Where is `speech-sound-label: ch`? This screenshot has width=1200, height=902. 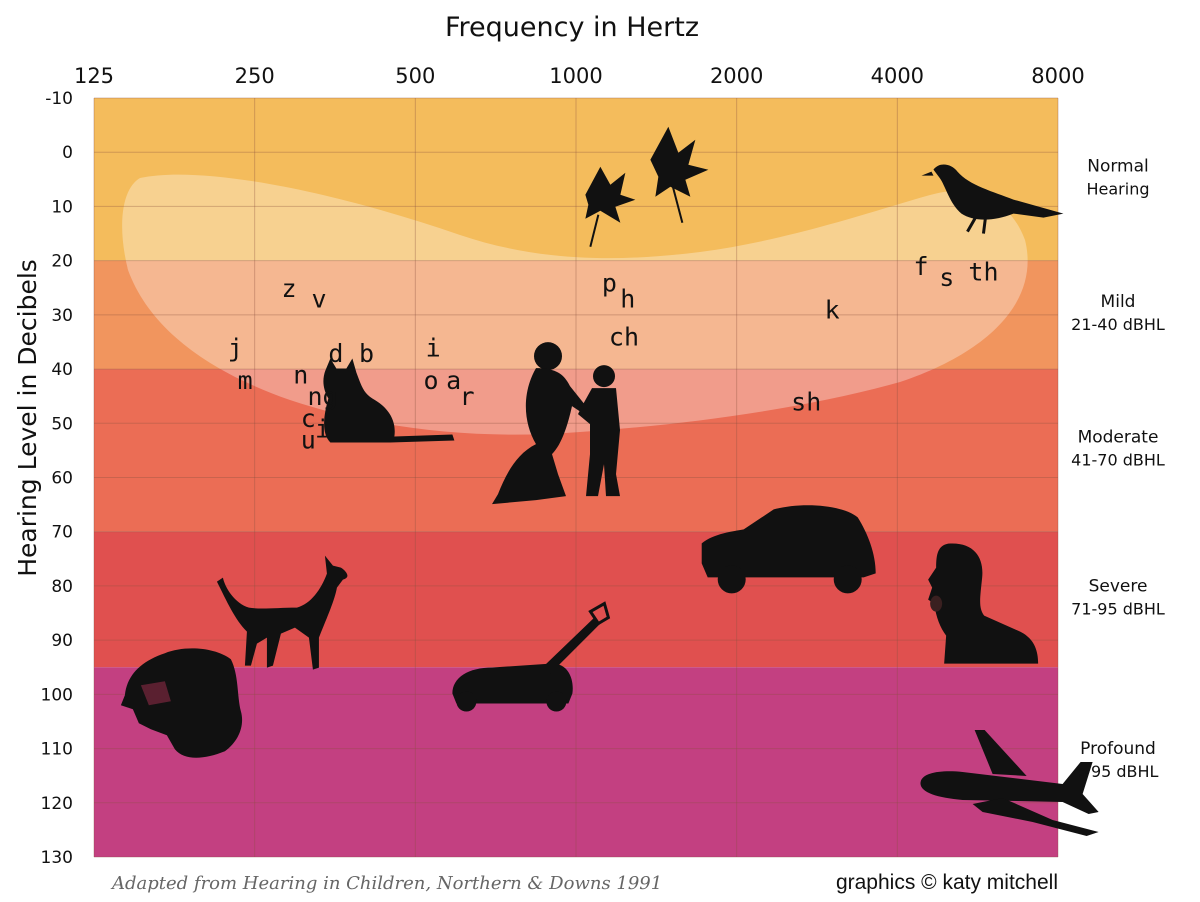
speech-sound-label: ch is located at coordinates (624, 337).